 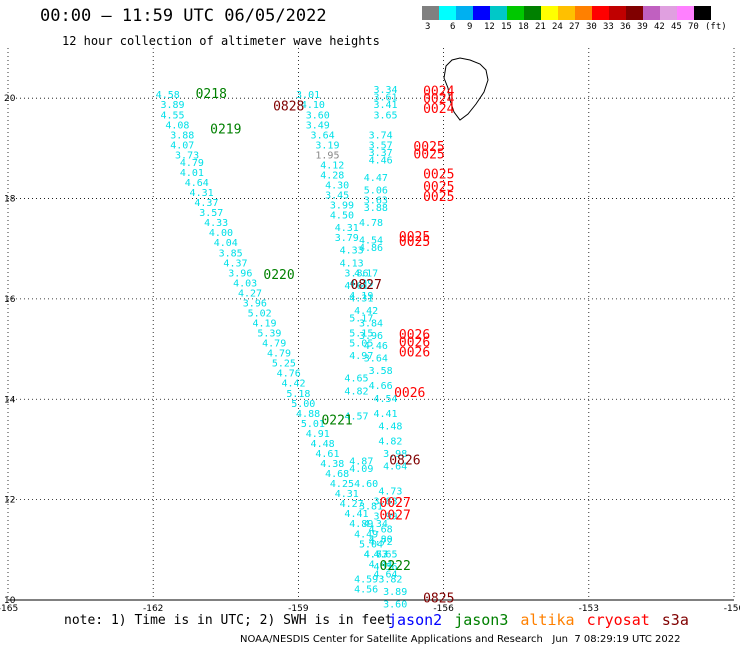 I want to click on hawaii-island-outline, so click(x=466, y=89).